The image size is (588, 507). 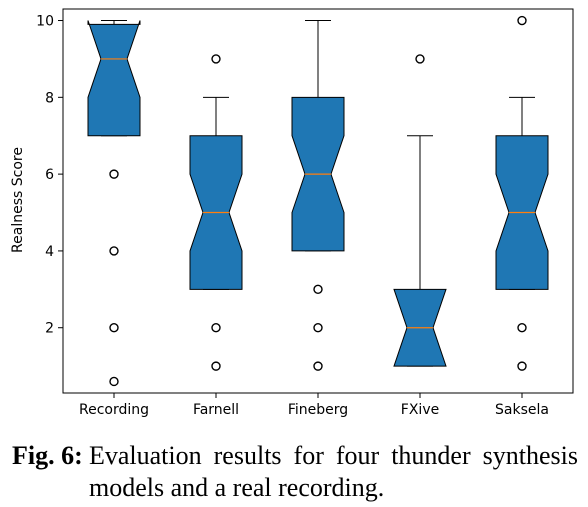 What do you see at coordinates (49, 252) in the screenshot?
I see `y-tick-label: 4` at bounding box center [49, 252].